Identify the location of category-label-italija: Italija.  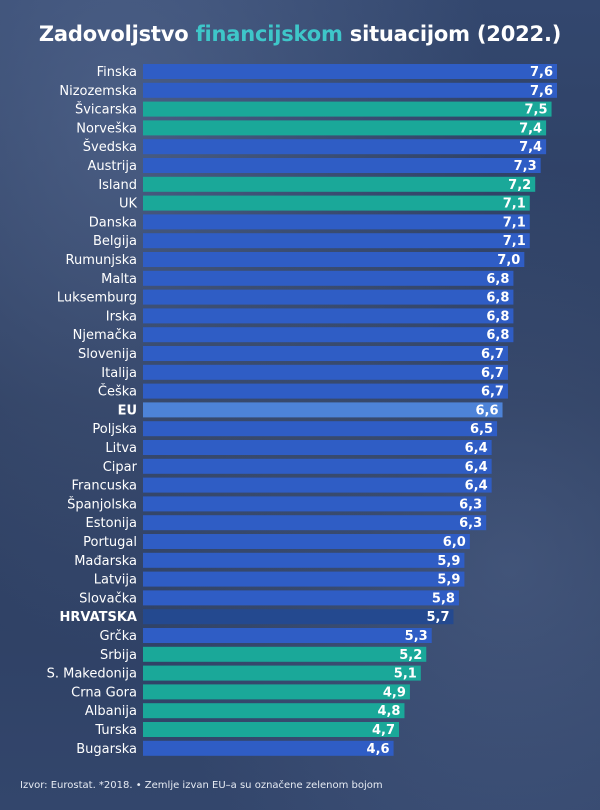
(119, 373).